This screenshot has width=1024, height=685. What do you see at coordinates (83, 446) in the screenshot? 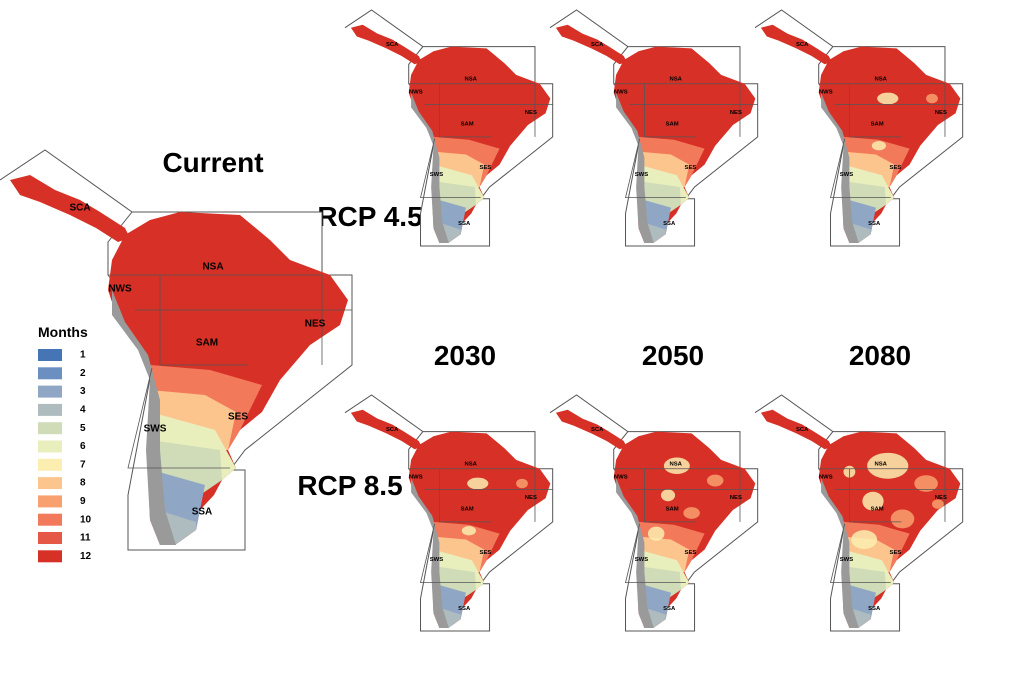
I see `legend-label: 6` at bounding box center [83, 446].